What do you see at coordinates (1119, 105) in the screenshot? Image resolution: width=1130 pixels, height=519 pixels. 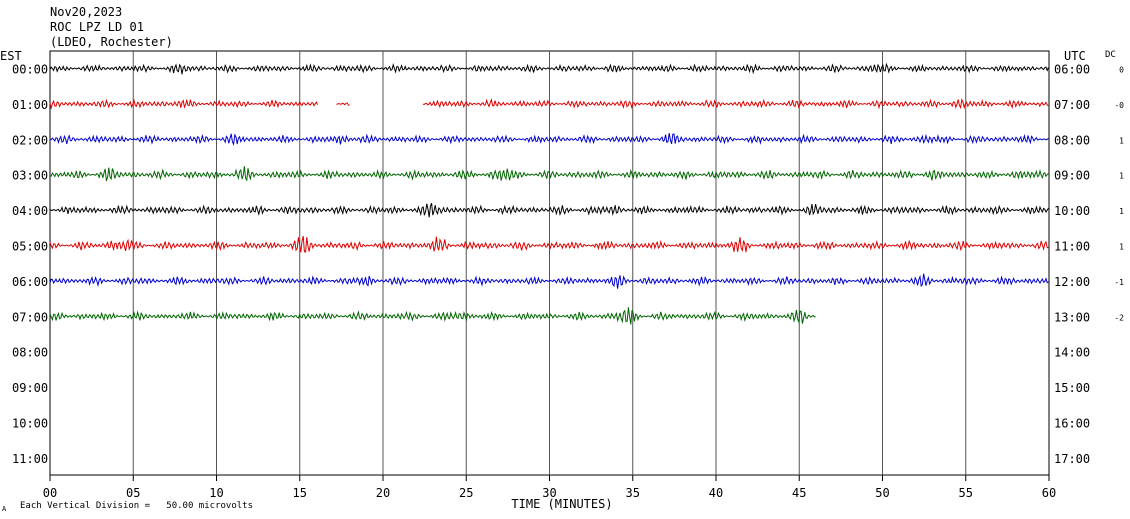 I see `row-dc-offset: -0` at bounding box center [1119, 105].